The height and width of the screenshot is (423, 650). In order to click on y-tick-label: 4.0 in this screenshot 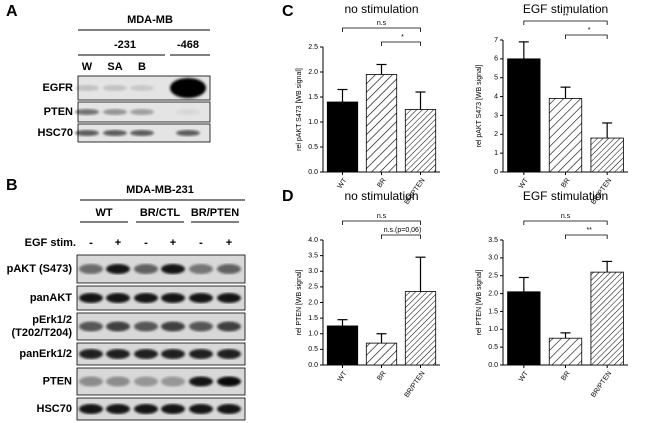, I will do `click(313, 240)`.